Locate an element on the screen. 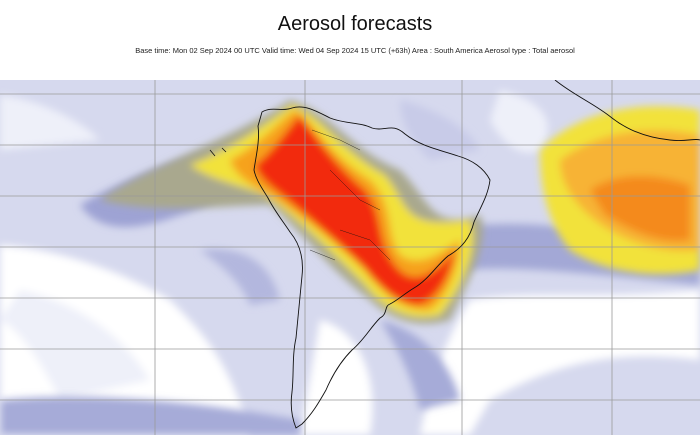  title: Aerosol forecasts is located at coordinates (355, 24).